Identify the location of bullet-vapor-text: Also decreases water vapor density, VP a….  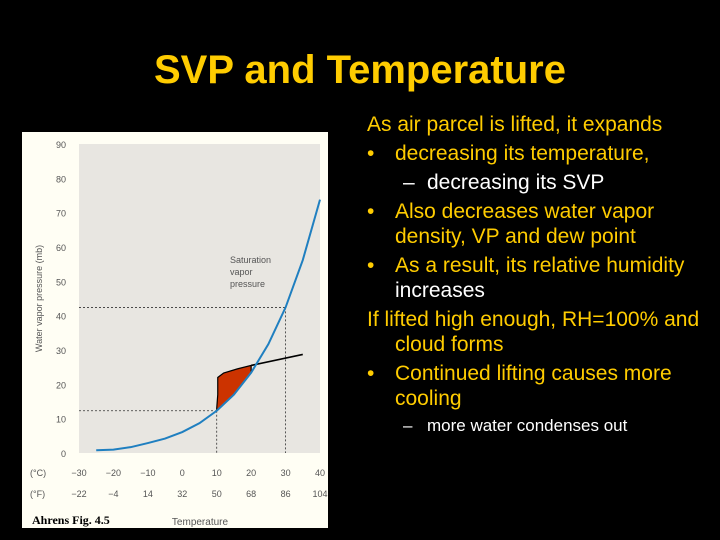
(525, 224).